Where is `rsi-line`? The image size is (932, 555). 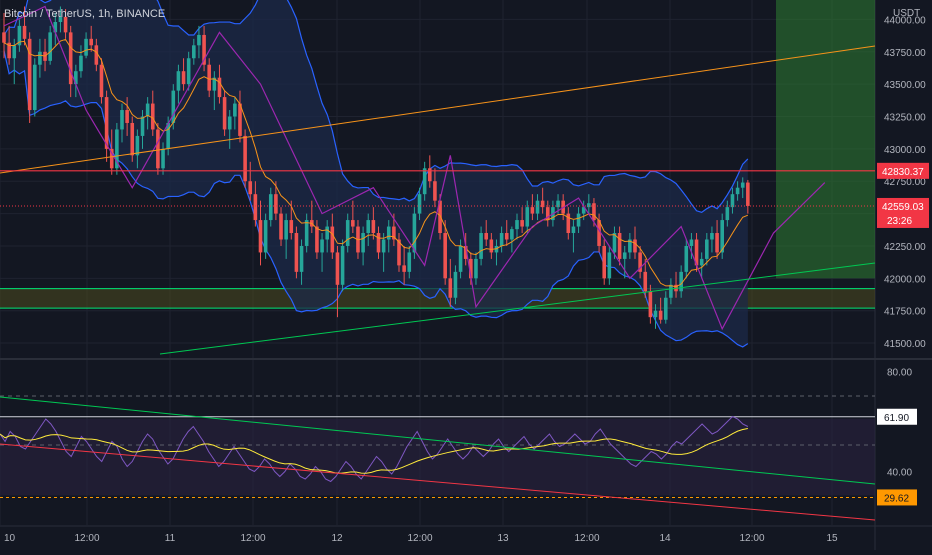 rsi-line is located at coordinates (374, 449).